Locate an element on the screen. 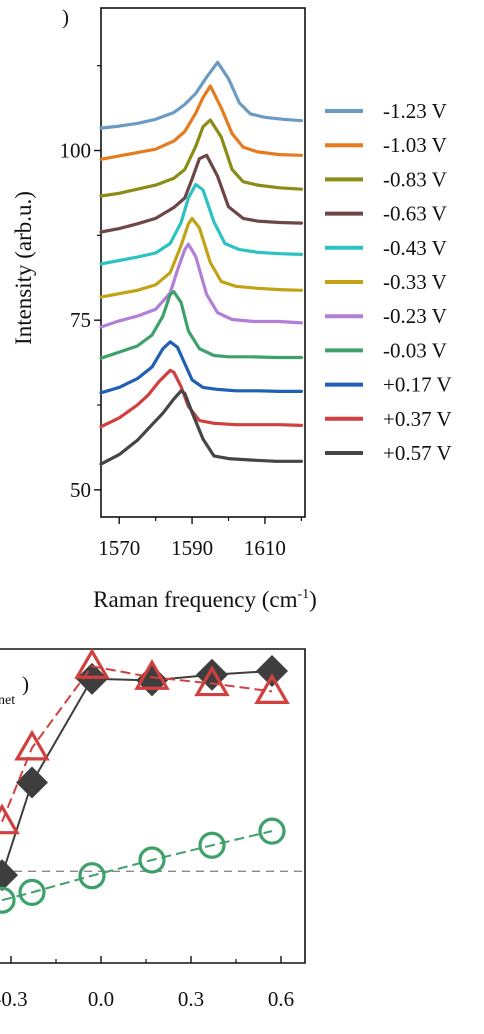 The image size is (484, 1034). x-axis-title-sup: -1 is located at coordinates (304, 594).